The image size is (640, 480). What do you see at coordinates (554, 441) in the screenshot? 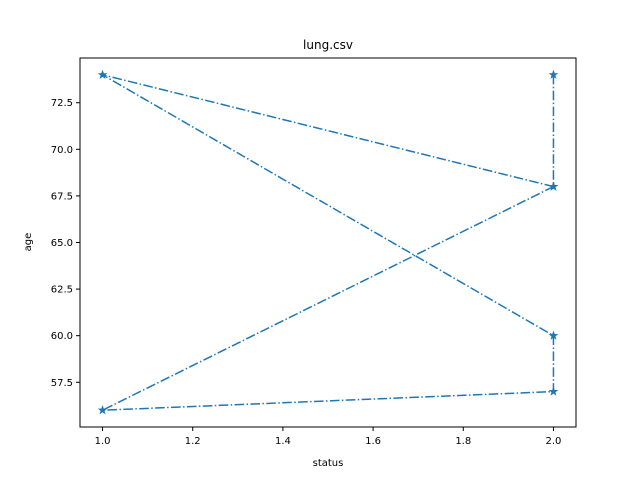
I see `x-tick-label: 2.0` at bounding box center [554, 441].